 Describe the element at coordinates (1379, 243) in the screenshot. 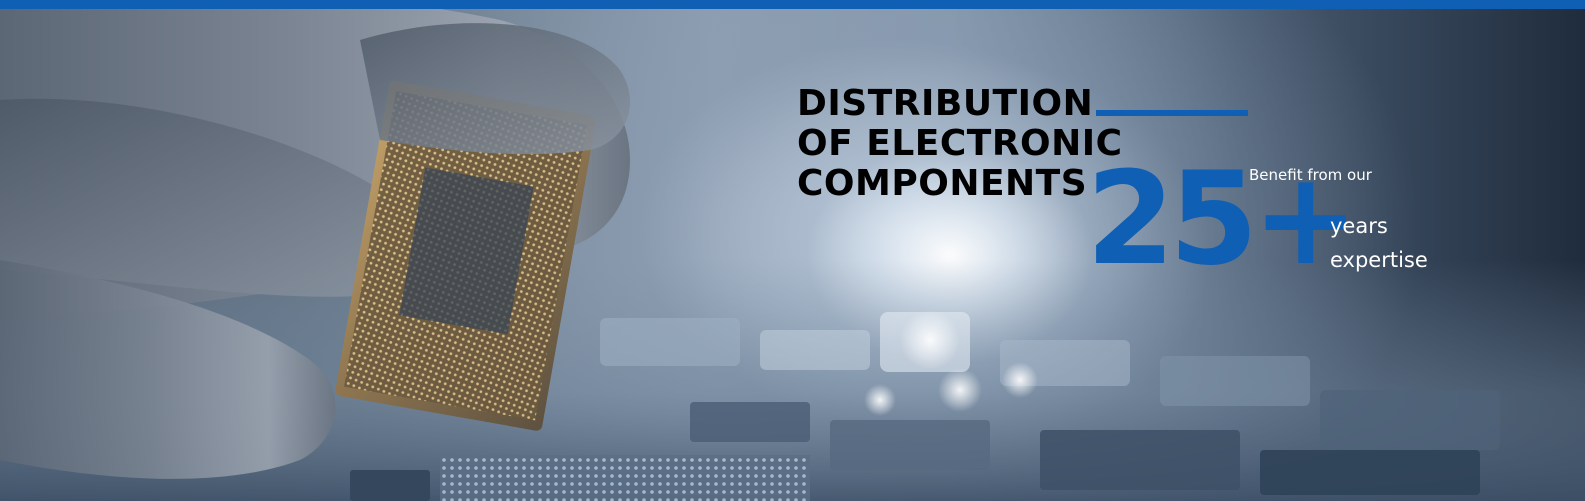

I see `years-expertise-caption: years expertise` at that location.